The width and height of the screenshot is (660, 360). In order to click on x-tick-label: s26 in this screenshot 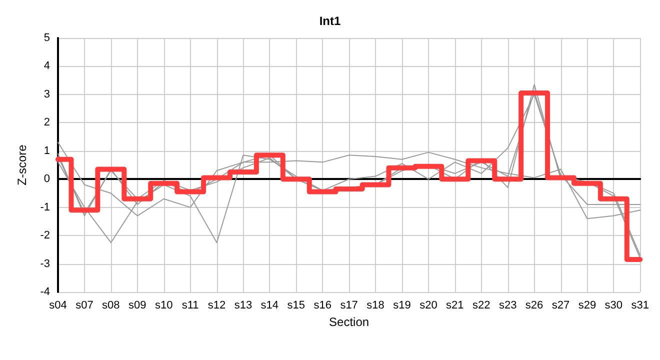, I will do `click(534, 306)`.